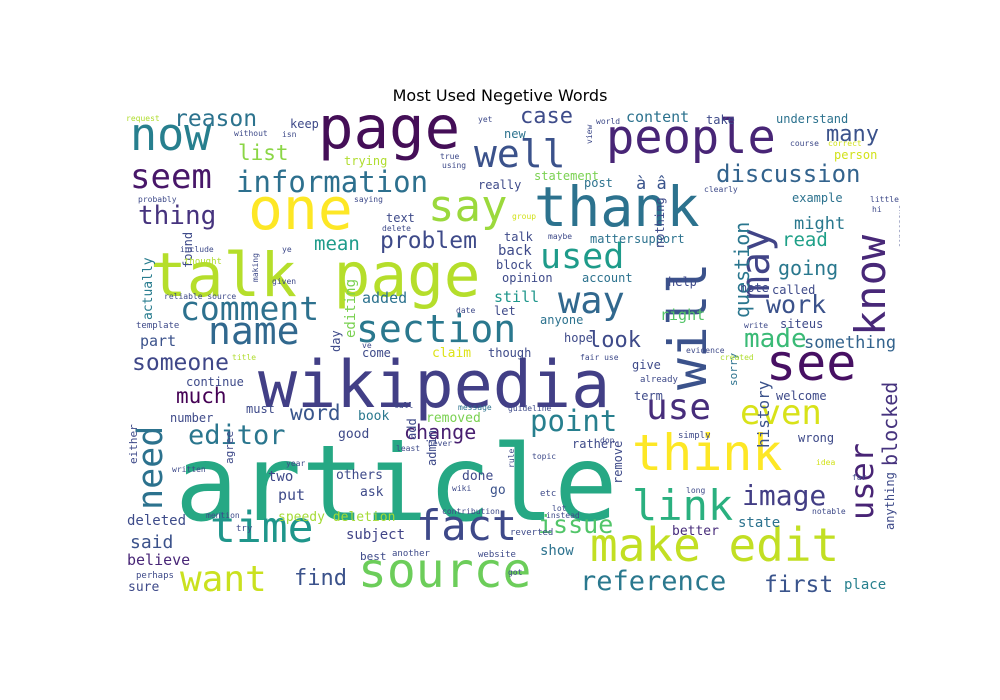  I want to click on word-issue: issue, so click(576, 524).